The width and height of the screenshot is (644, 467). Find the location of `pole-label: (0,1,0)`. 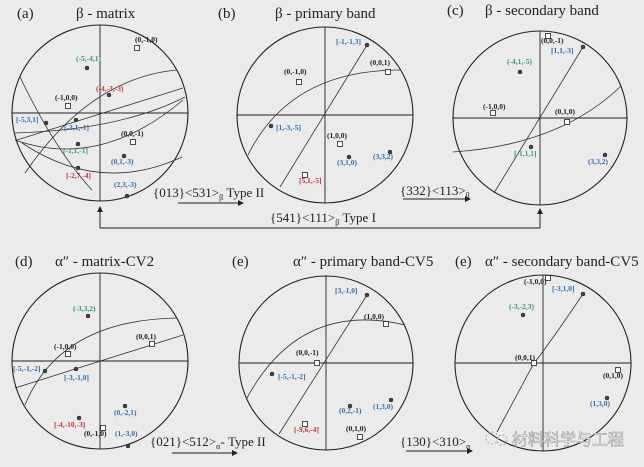

pole-label: (0,1,0) is located at coordinates (613, 375).